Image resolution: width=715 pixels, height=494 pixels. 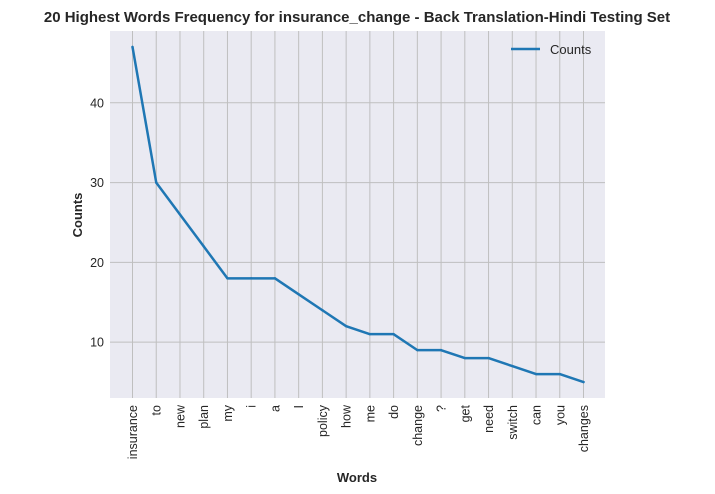 What do you see at coordinates (418, 425) in the screenshot?
I see `x-tick-label: change` at bounding box center [418, 425].